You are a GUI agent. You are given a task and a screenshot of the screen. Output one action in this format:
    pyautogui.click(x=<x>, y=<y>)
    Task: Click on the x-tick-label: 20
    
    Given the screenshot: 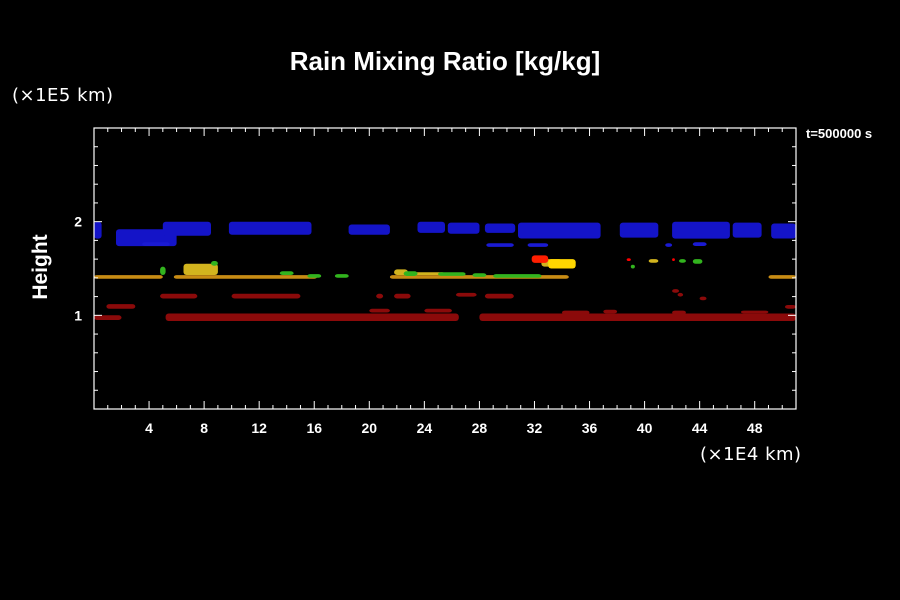 What is the action you would take?
    pyautogui.click(x=370, y=428)
    